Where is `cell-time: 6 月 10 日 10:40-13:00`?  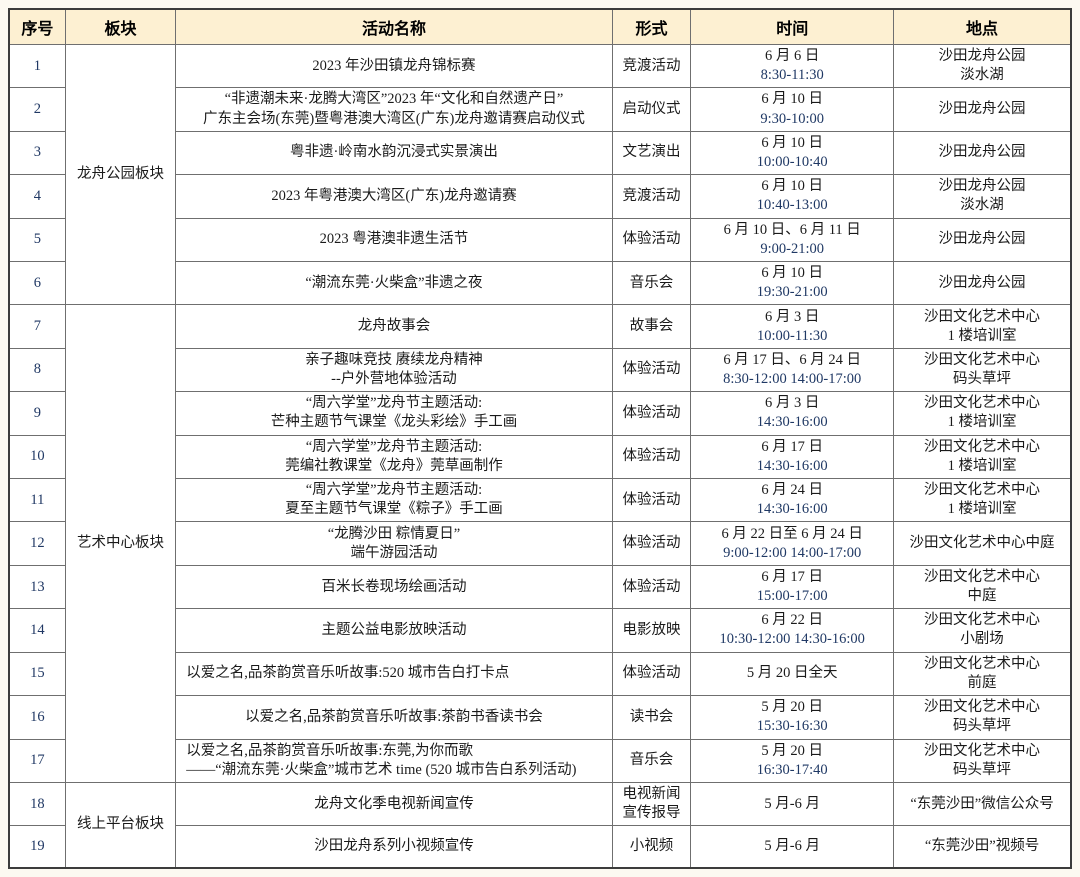 cell-time: 6 月 10 日 10:40-13:00 is located at coordinates (792, 196).